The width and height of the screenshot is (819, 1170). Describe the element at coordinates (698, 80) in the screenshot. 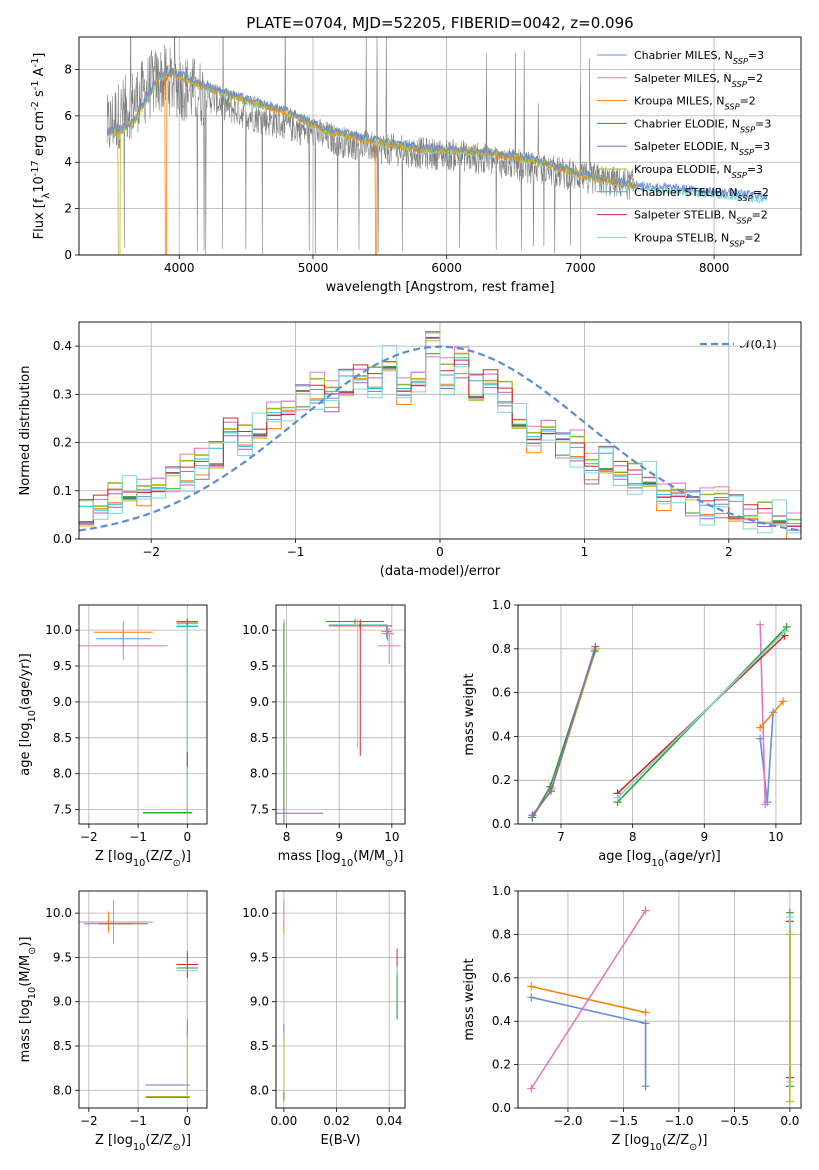

I see `legend-entry: Salpeter MILES, NSSP=2` at that location.